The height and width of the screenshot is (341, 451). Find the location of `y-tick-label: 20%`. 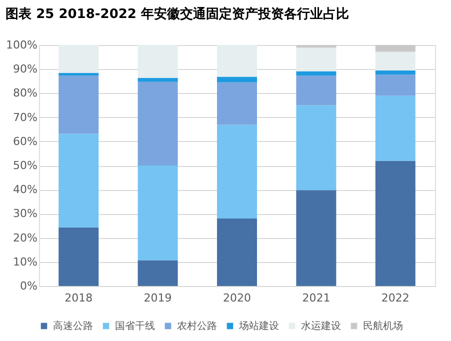

y-tick-label: 20% is located at coordinates (25, 237).